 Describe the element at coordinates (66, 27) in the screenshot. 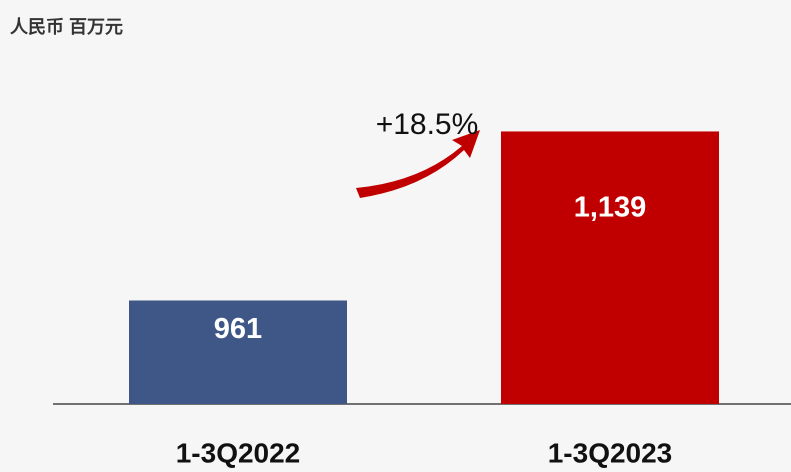

I see `chart-title: 人民币 百万元` at that location.